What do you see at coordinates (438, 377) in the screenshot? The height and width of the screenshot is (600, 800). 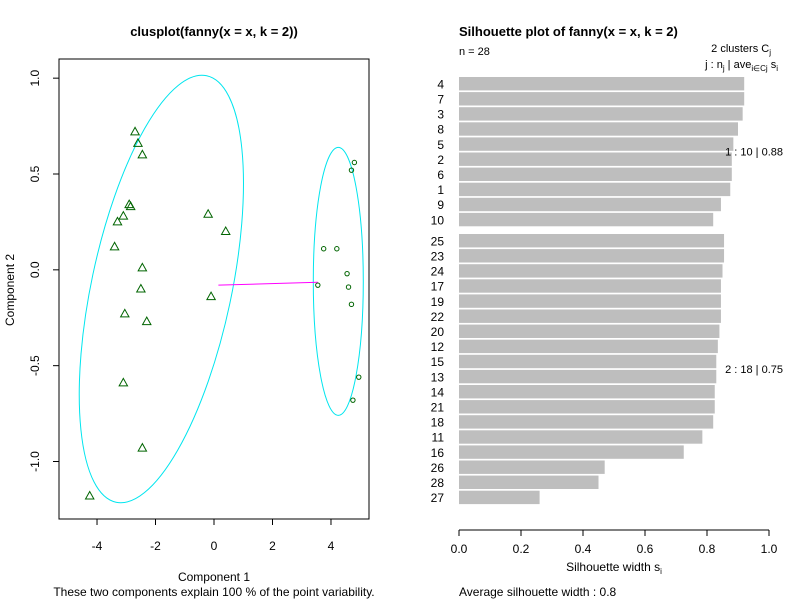 I see `silhouette-row-label: 13` at bounding box center [438, 377].